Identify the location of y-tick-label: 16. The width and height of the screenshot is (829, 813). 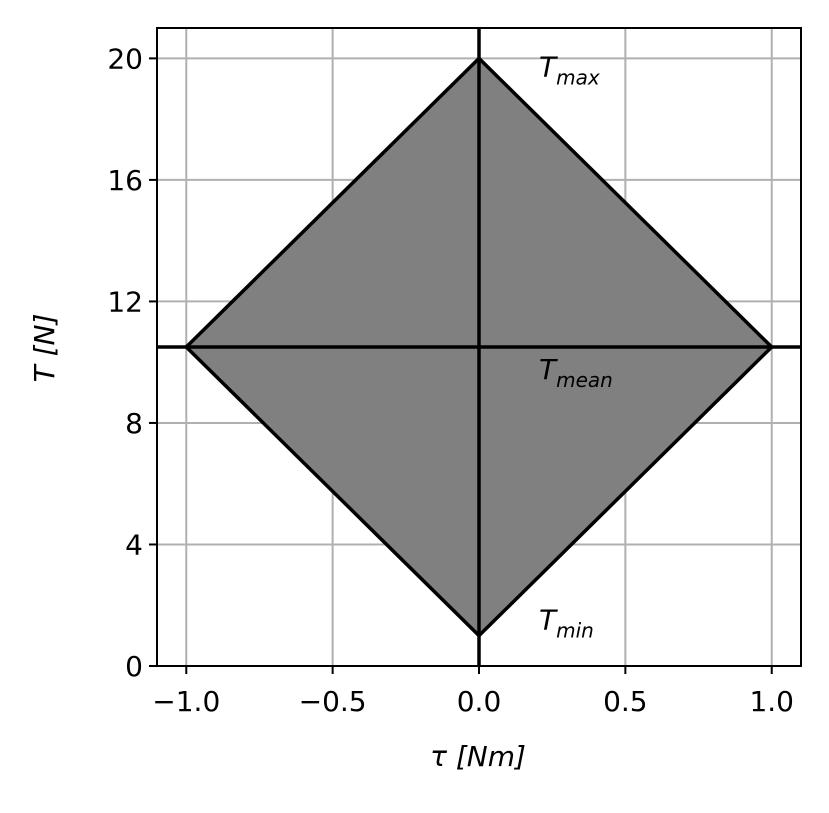
(125, 180).